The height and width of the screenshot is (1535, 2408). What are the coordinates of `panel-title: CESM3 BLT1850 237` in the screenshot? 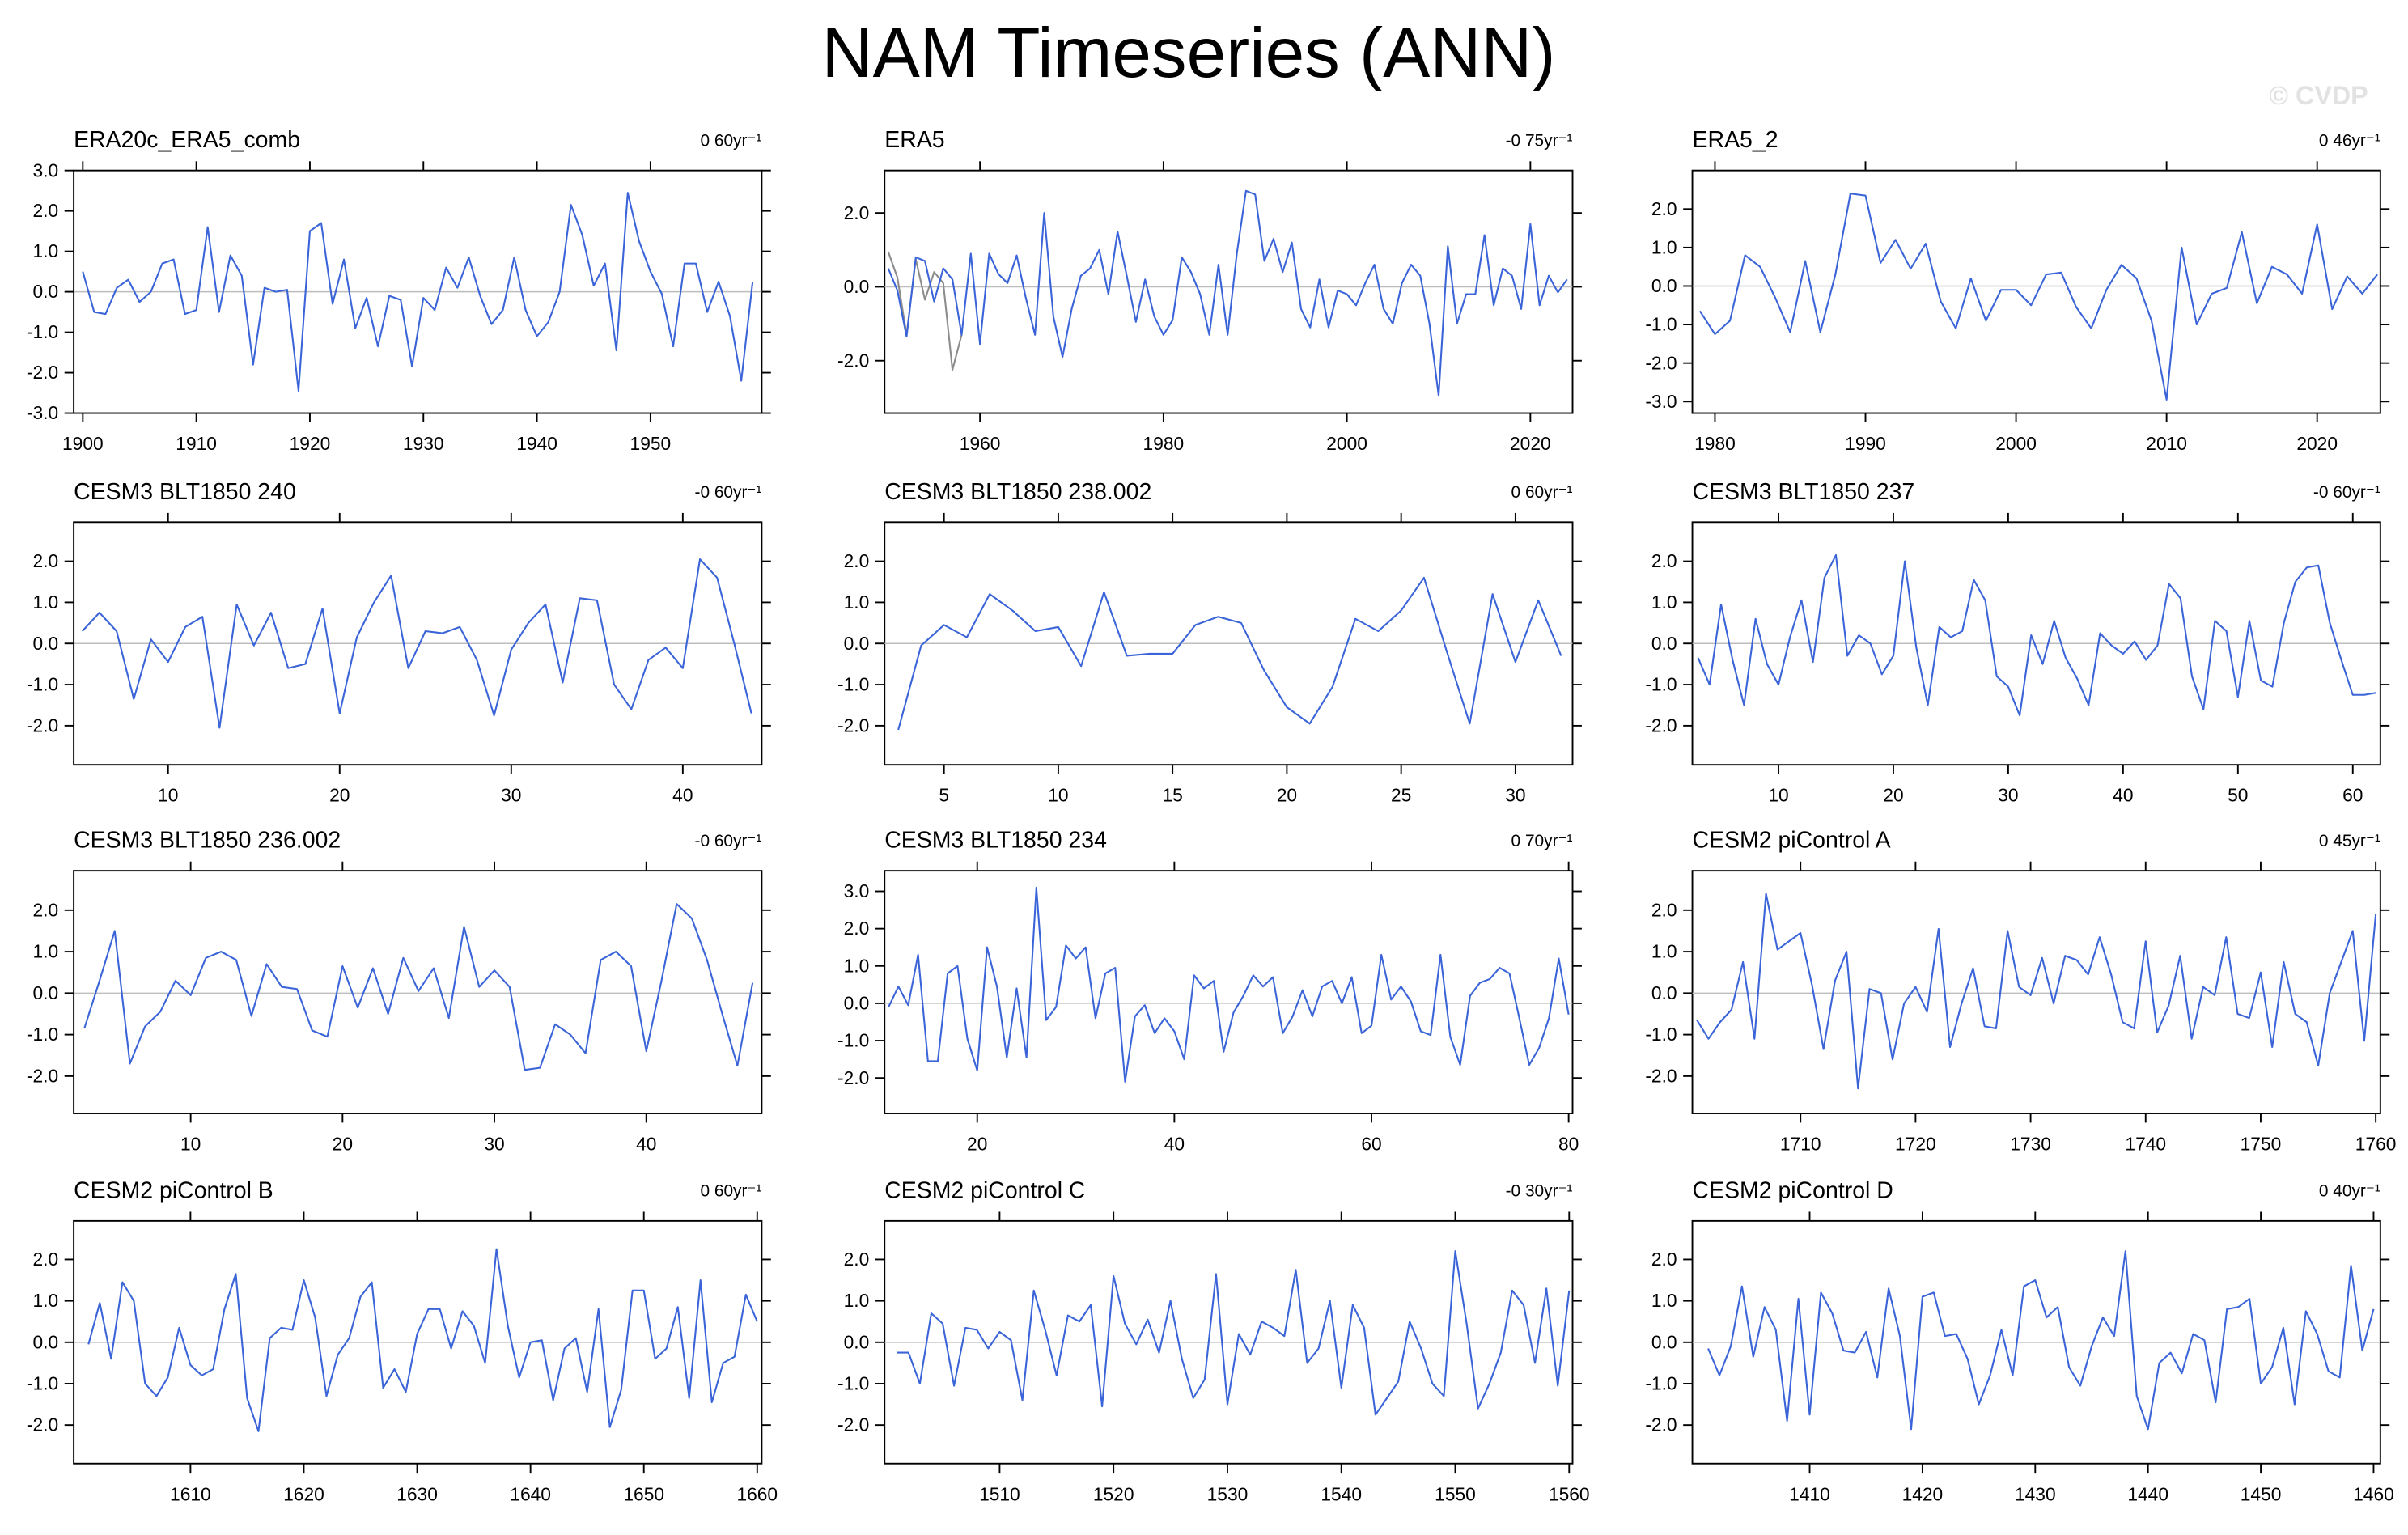 It's located at (1804, 492).